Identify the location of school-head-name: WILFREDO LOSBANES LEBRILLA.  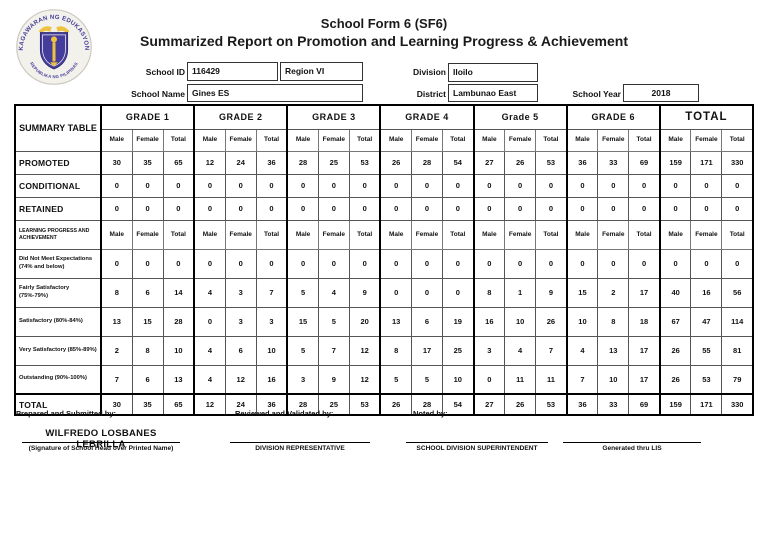
(101, 439).